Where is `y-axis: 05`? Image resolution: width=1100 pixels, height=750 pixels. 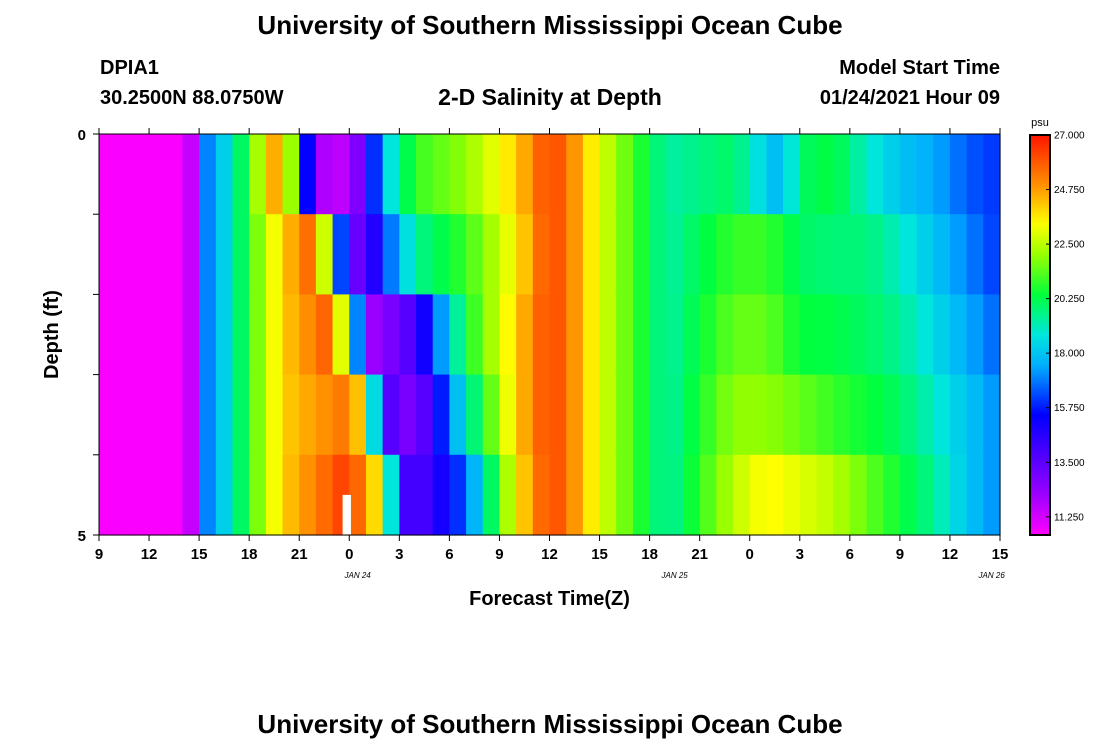 y-axis: 05 is located at coordinates (88, 336).